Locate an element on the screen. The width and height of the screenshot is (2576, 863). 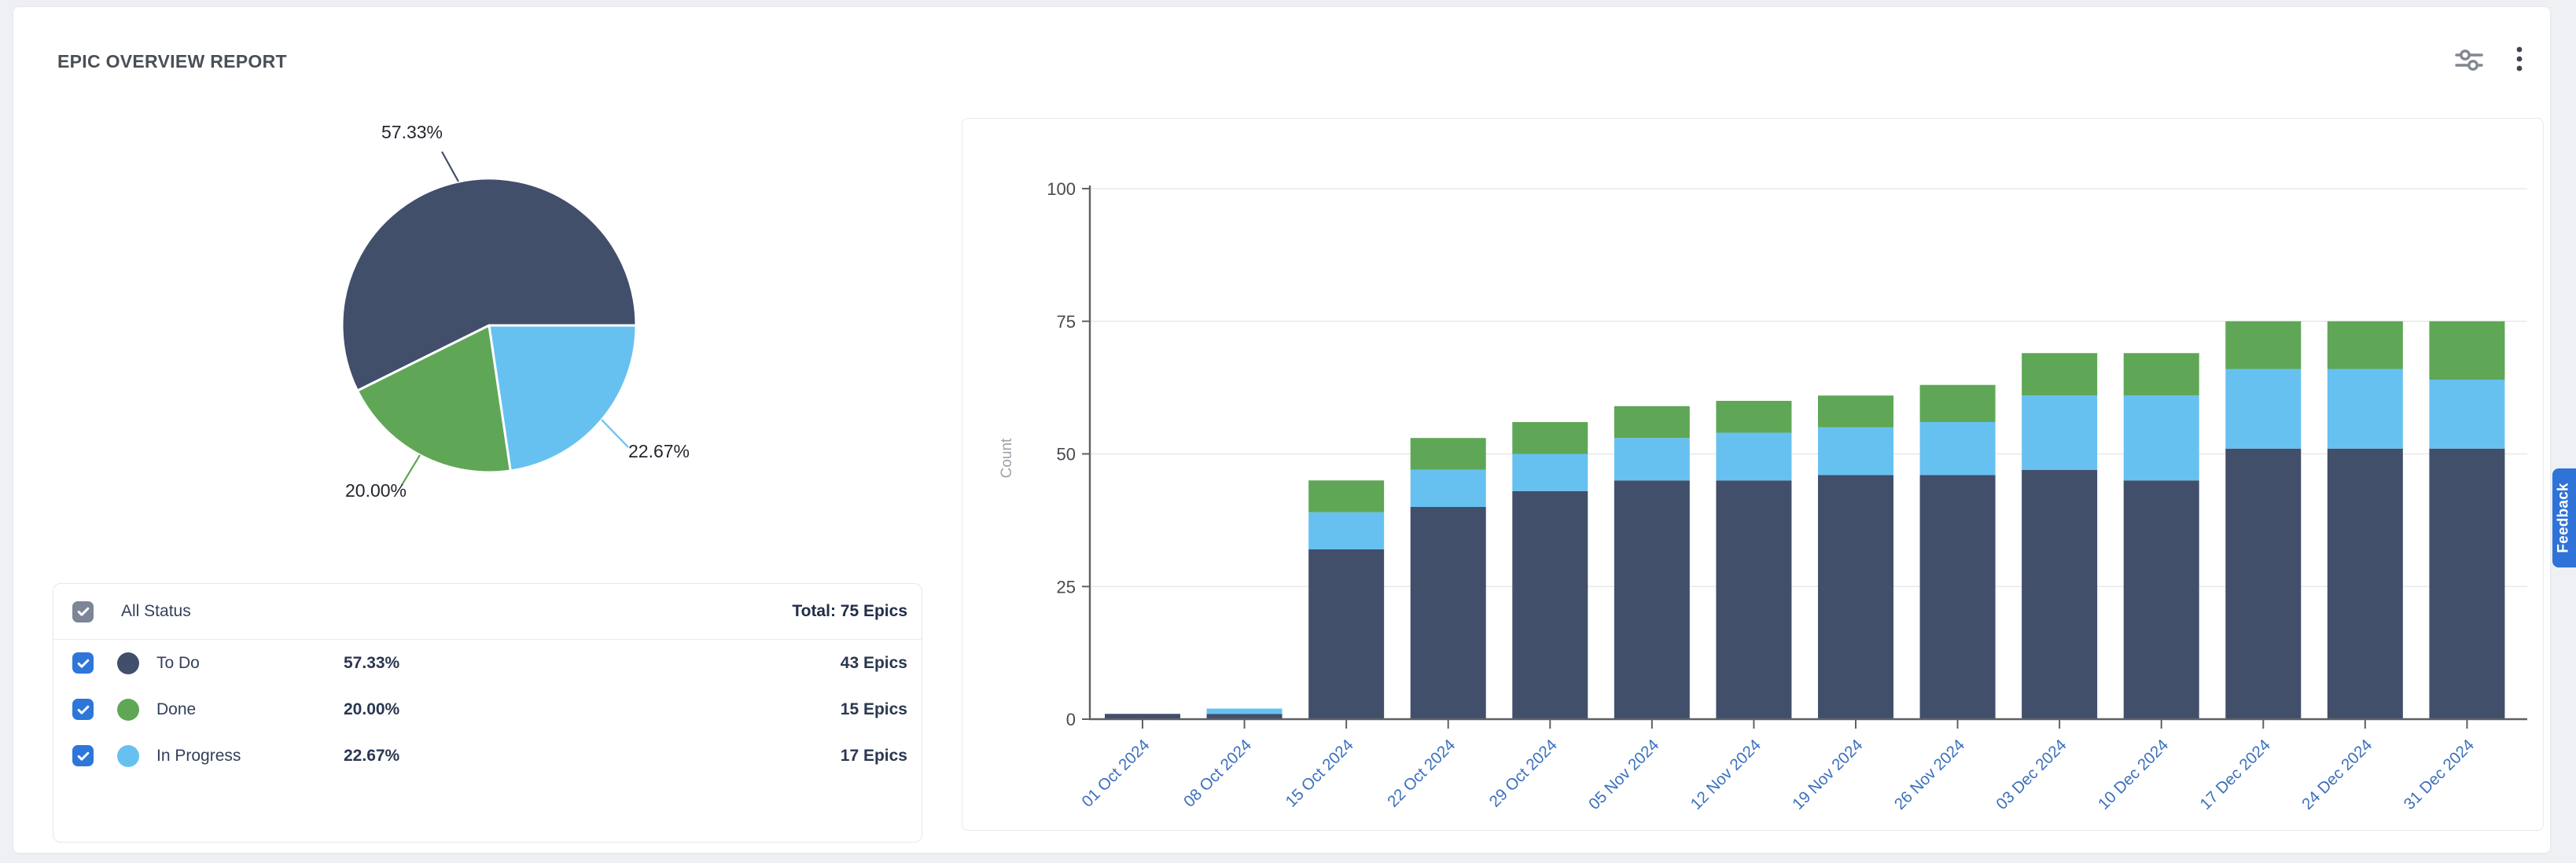
bar-segment-12-nov-2024-in-progress is located at coordinates (1754, 456).